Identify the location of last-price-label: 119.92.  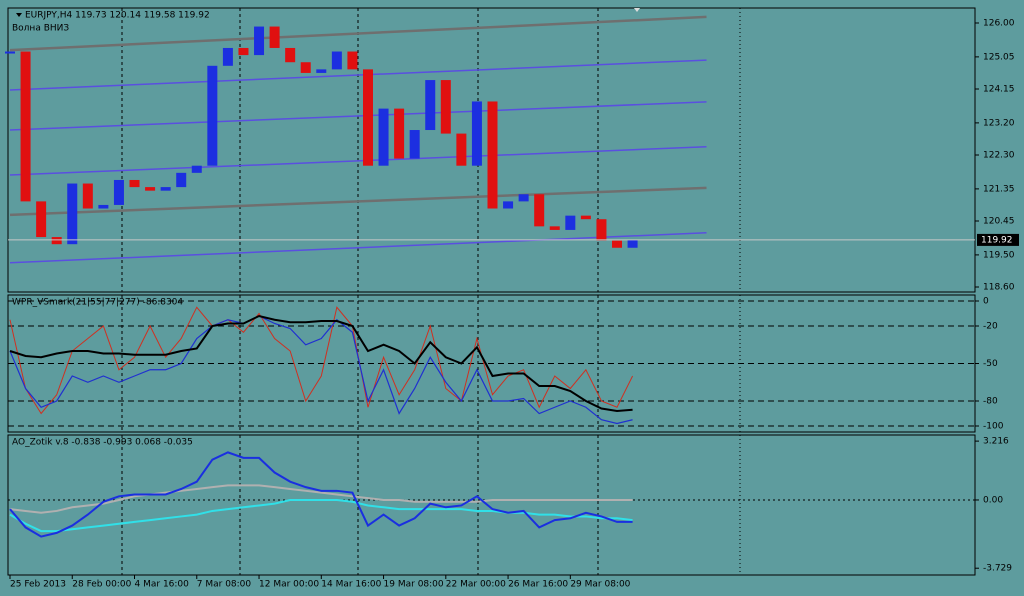
(997, 240).